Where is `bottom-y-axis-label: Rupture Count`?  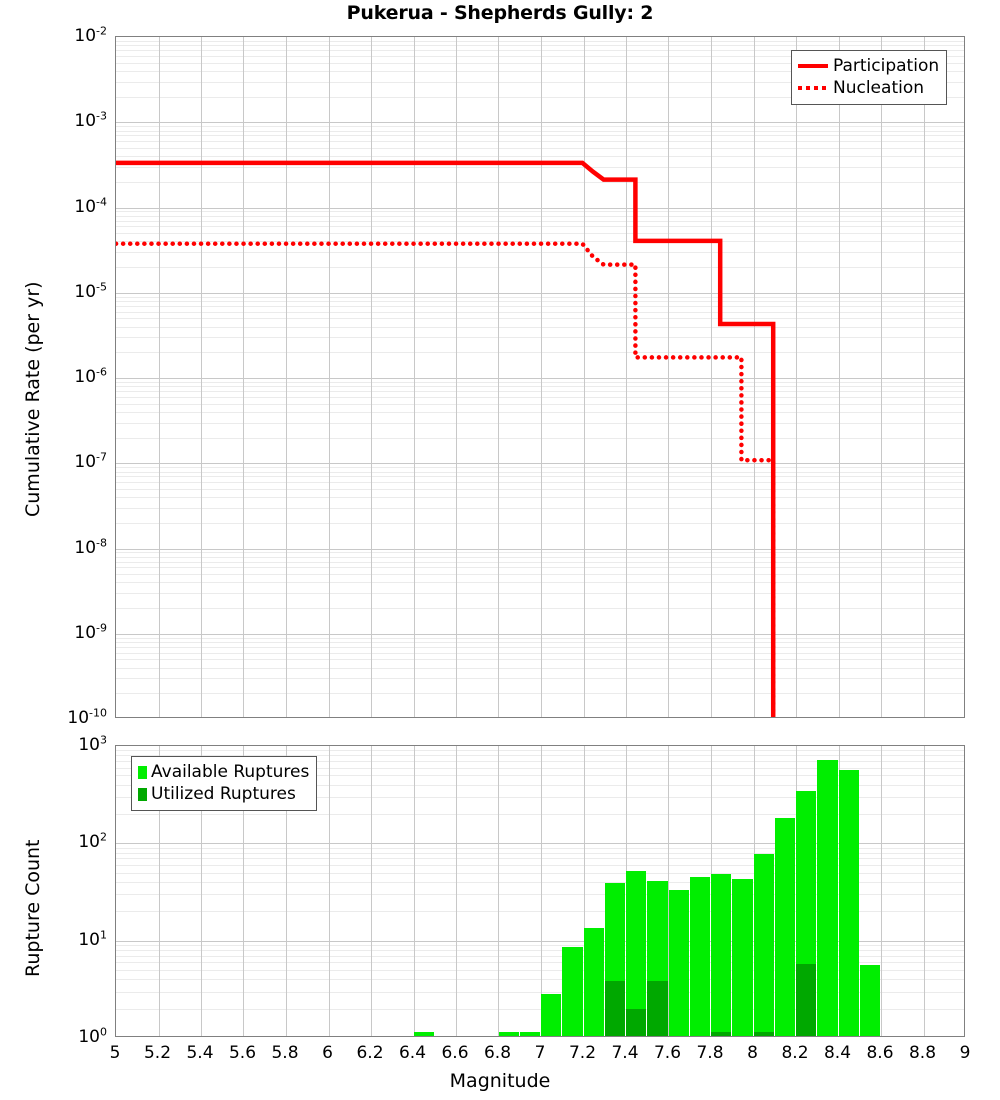 bottom-y-axis-label: Rupture Count is located at coordinates (33, 908).